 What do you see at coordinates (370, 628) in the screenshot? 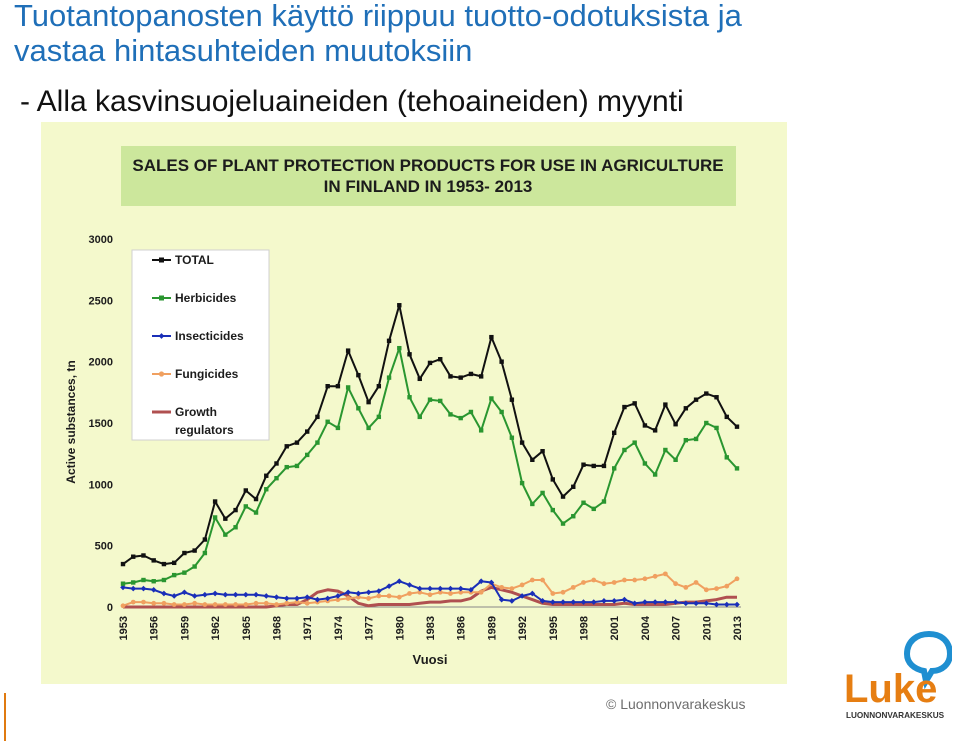
I see `x-tick-label: 1977` at bounding box center [370, 628].